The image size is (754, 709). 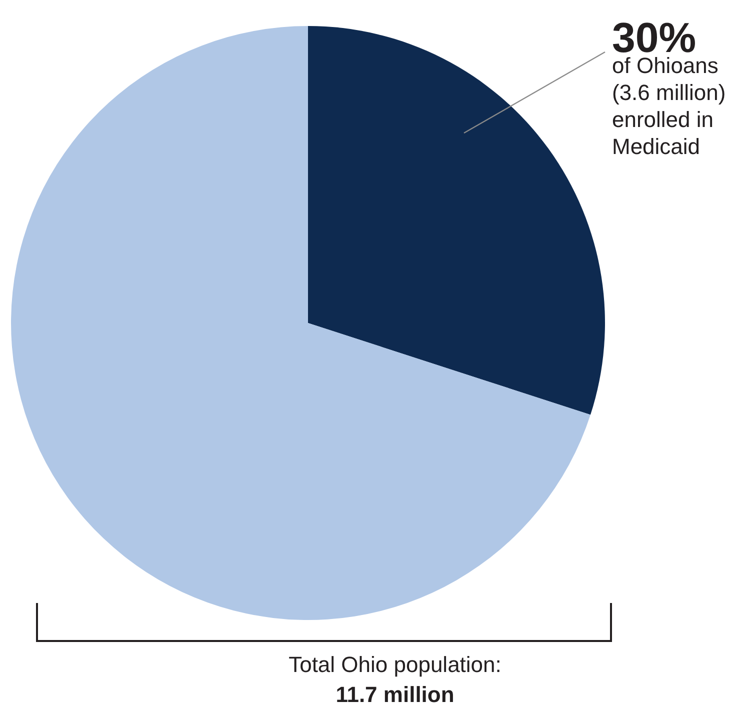 I want to click on text: Total Ohio population:, so click(x=395, y=664).